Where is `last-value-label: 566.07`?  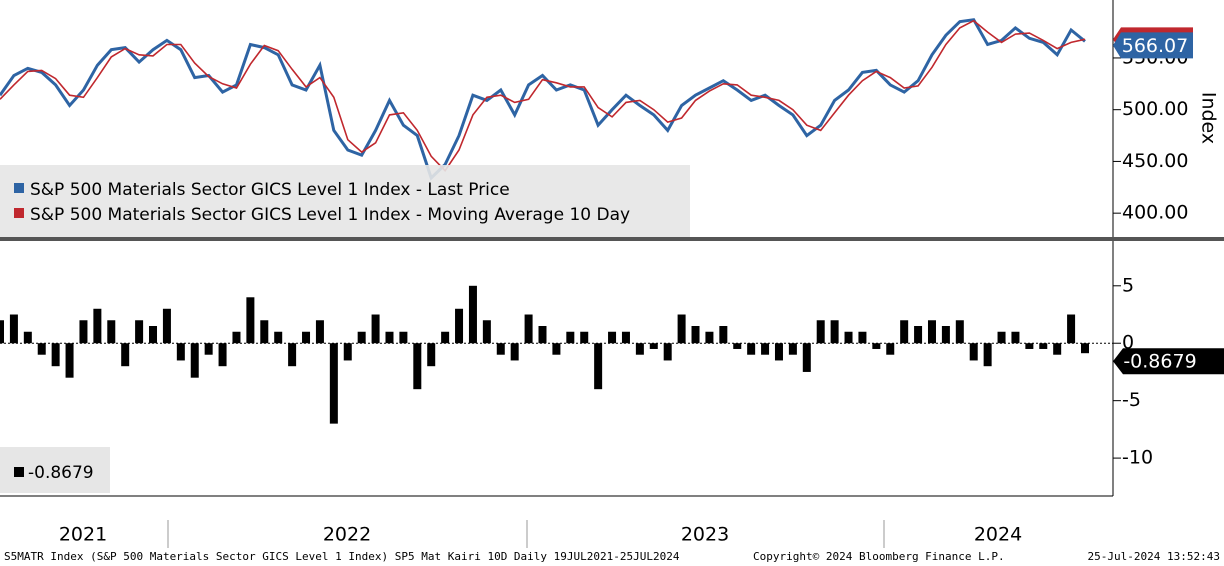
last-value-label: 566.07 is located at coordinates (1155, 46).